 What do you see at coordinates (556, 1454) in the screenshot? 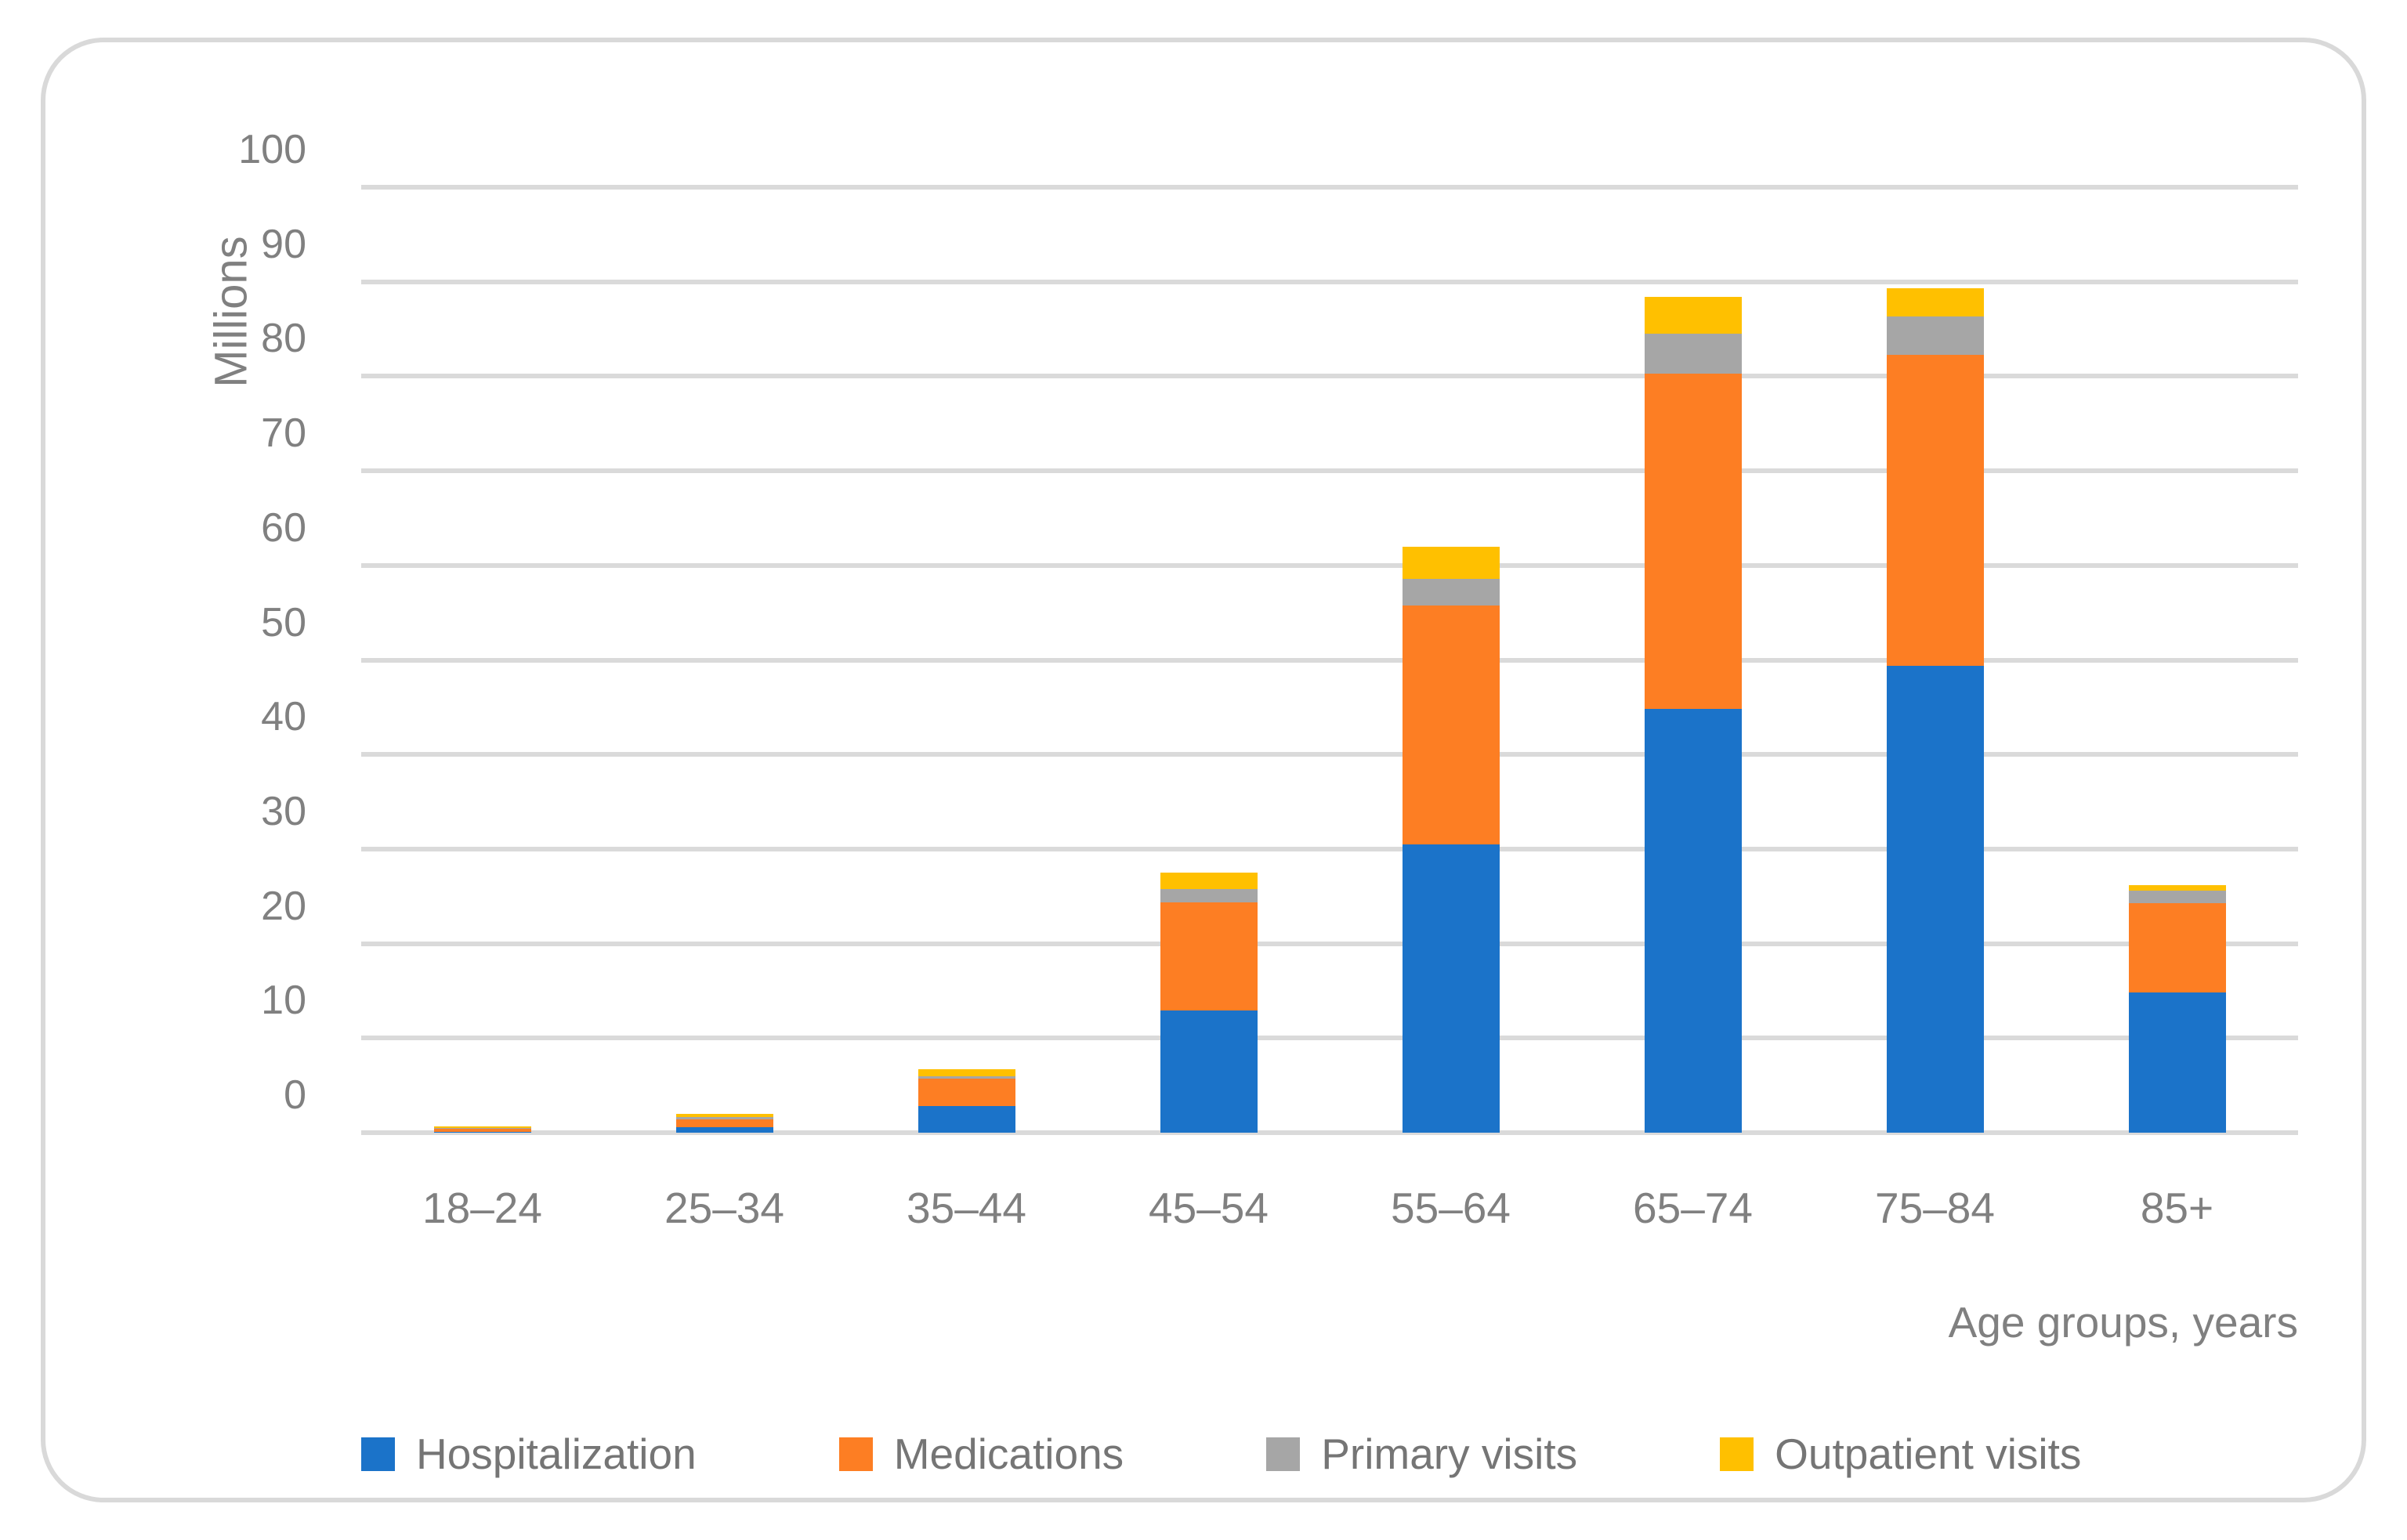
I see `legend-label: Hospitalization` at bounding box center [556, 1454].